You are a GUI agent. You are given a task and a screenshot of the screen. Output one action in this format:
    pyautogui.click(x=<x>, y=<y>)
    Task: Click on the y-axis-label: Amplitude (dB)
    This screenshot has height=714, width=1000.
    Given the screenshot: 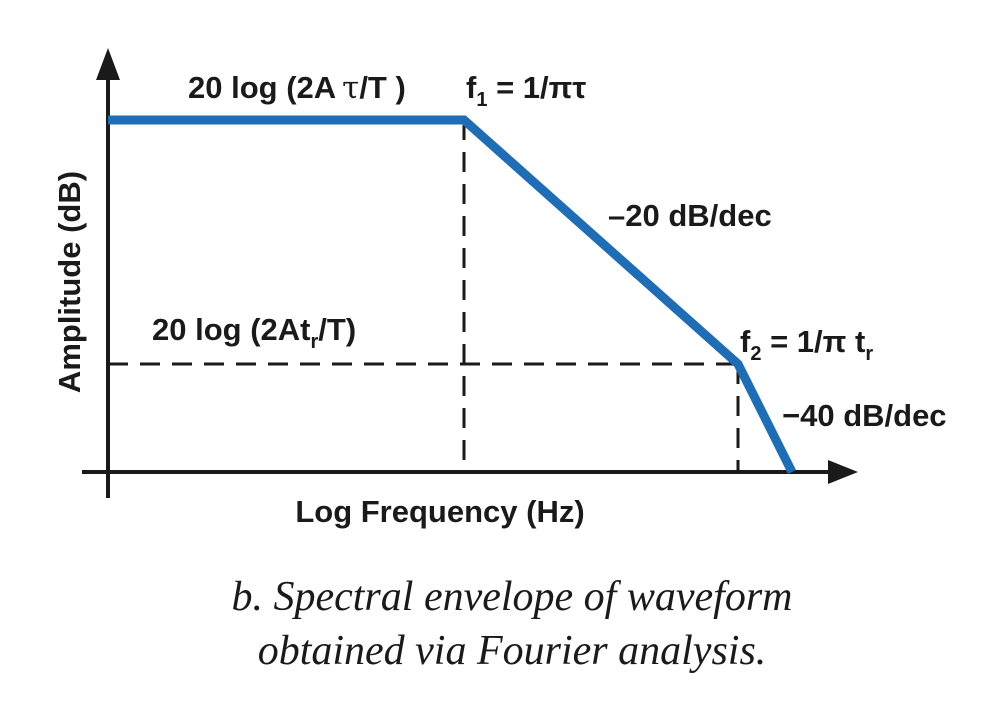 What is the action you would take?
    pyautogui.click(x=69, y=282)
    